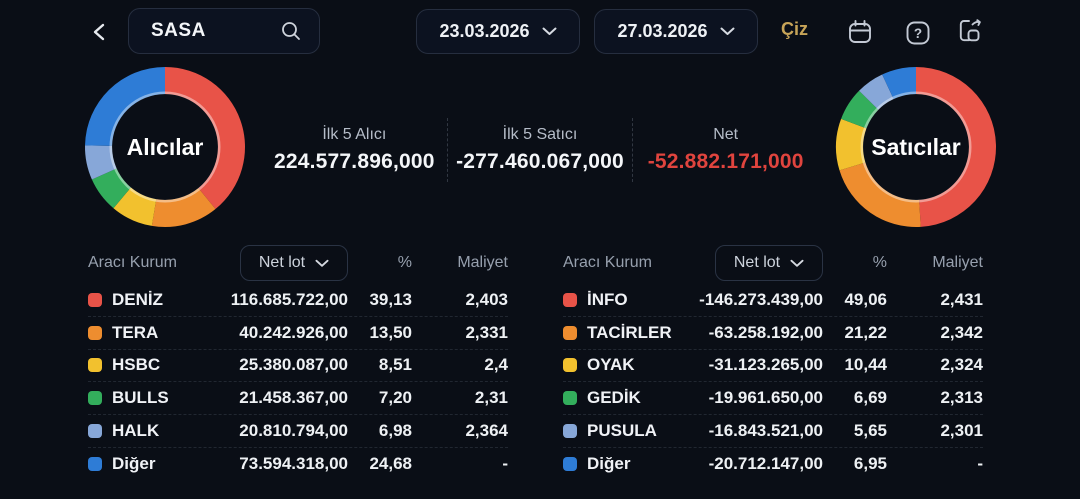  Describe the element at coordinates (540, 161) in the screenshot. I see `summary-value: -277.460.067,000` at that location.